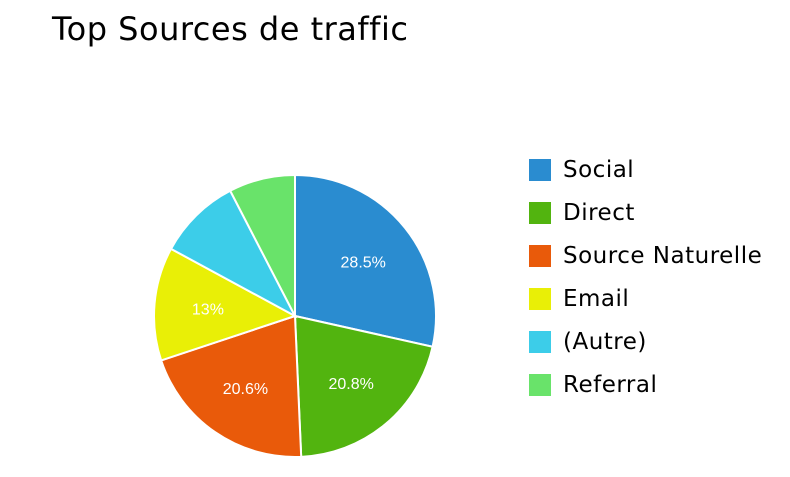  What do you see at coordinates (245, 389) in the screenshot?
I see `slice-label-source-naturelle: 20.6%` at bounding box center [245, 389].